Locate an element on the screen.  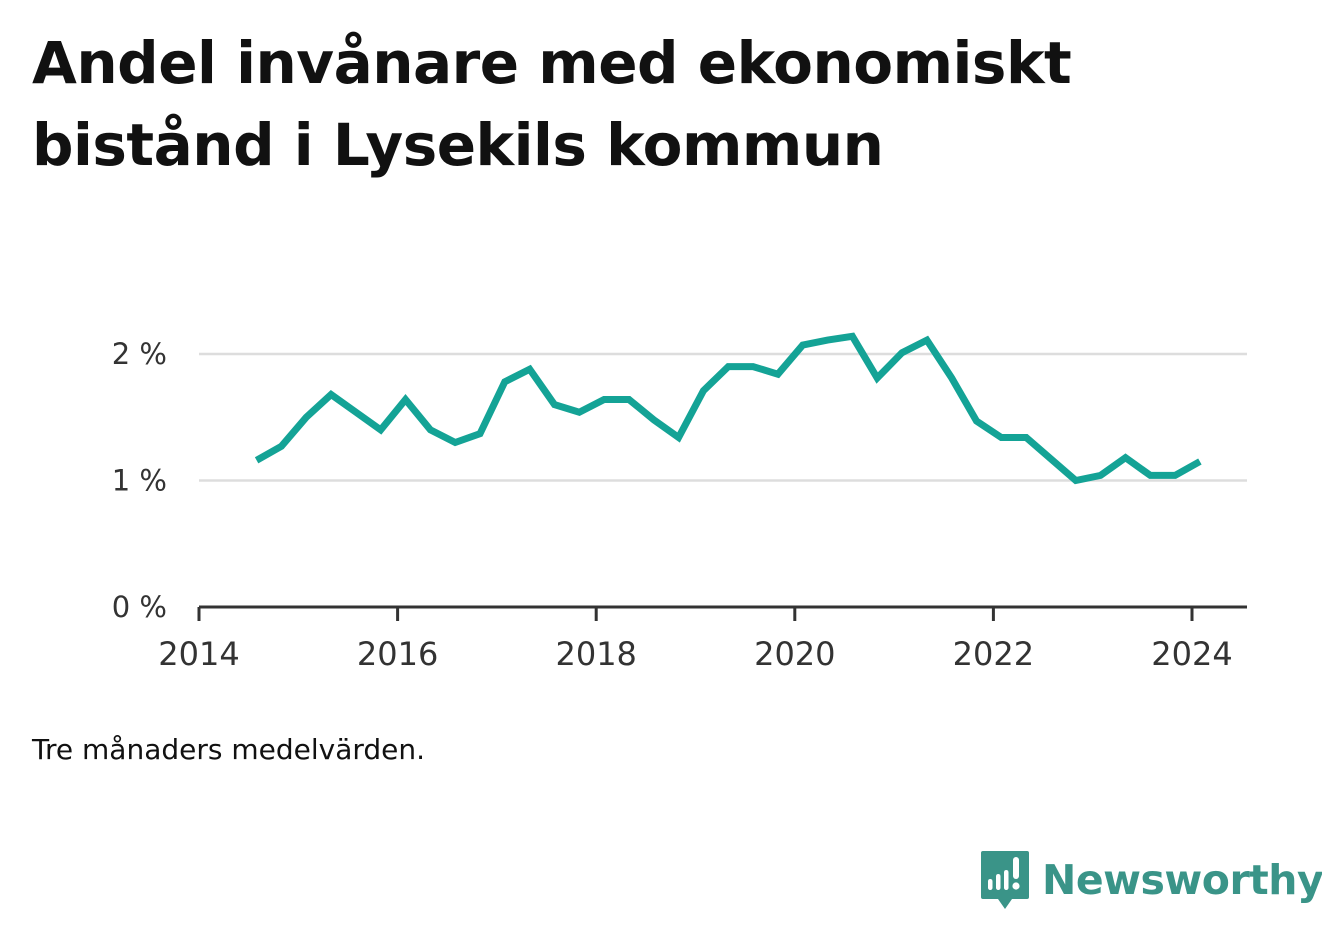
x-tick-labels: 2014 2016 2018 2020 2022 2024 is located at coordinates (695, 654).